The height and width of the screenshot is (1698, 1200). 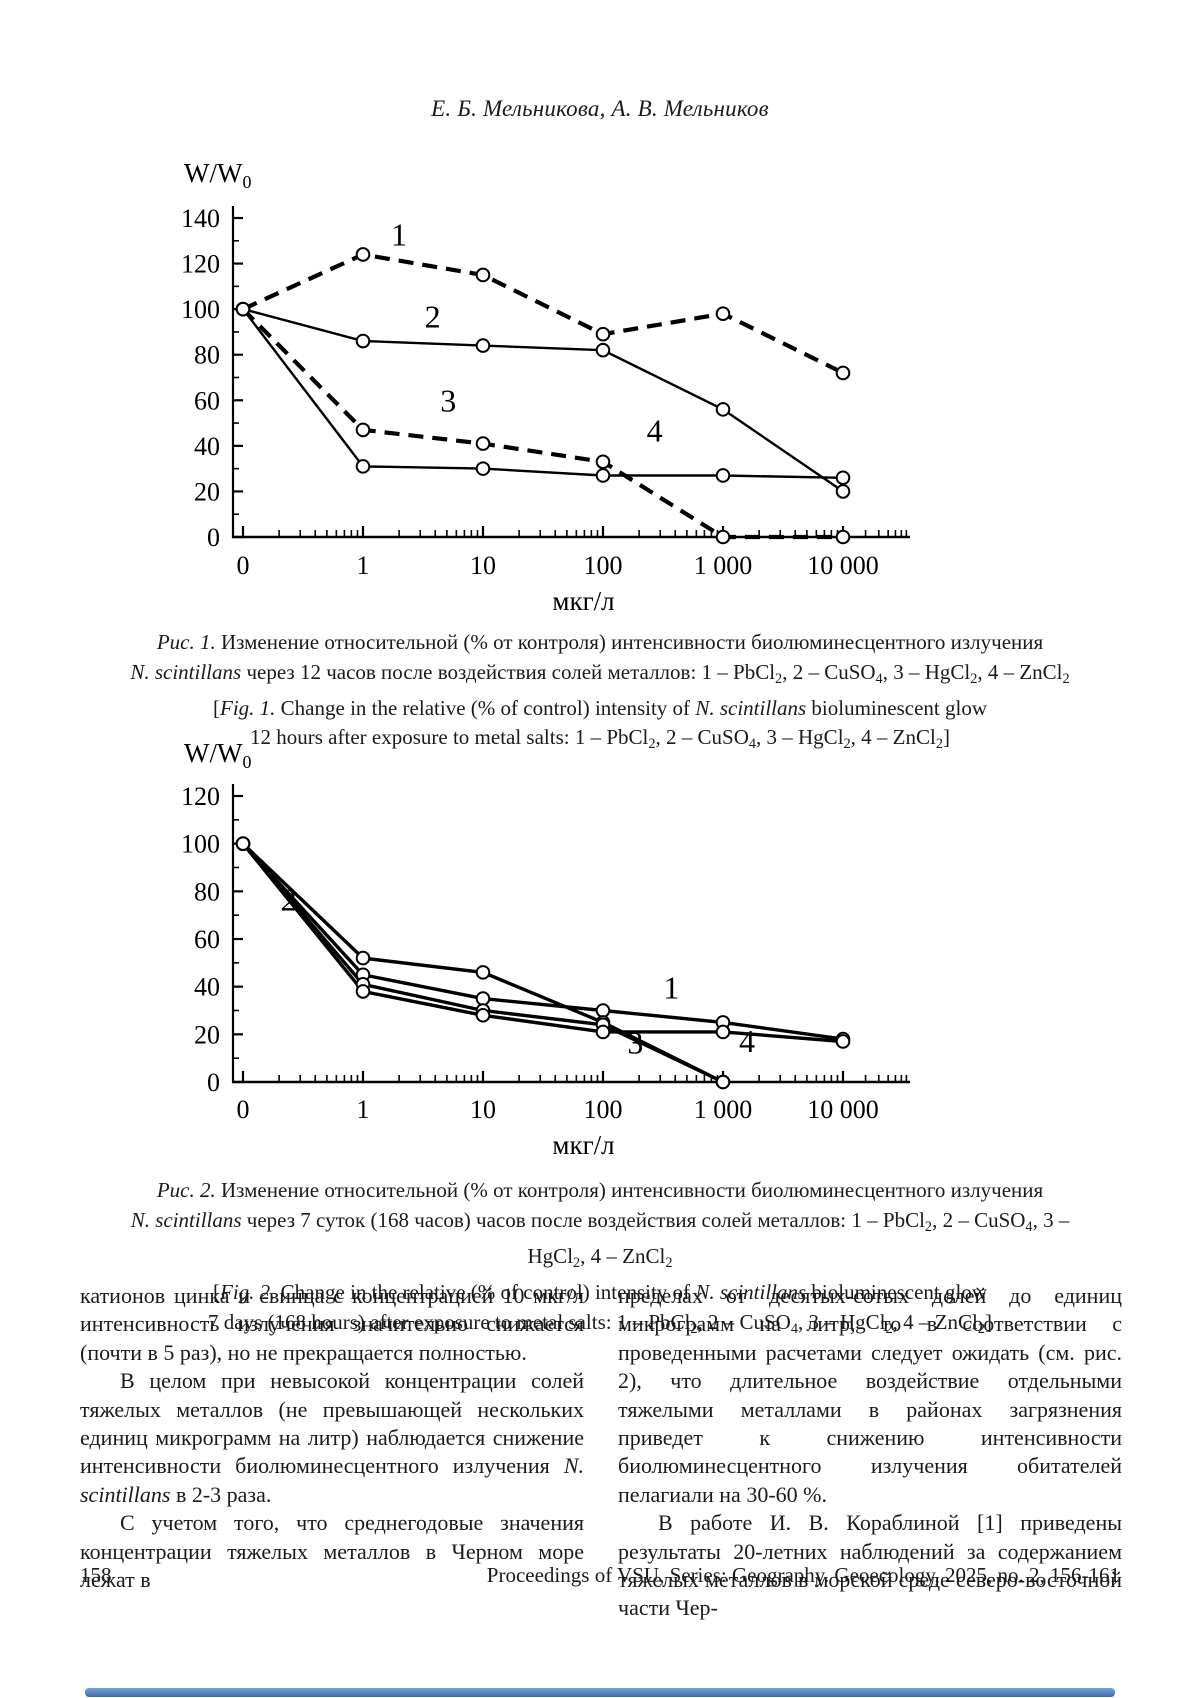 I want to click on text-segment: в 2-3 раза., so click(x=221, y=1494).